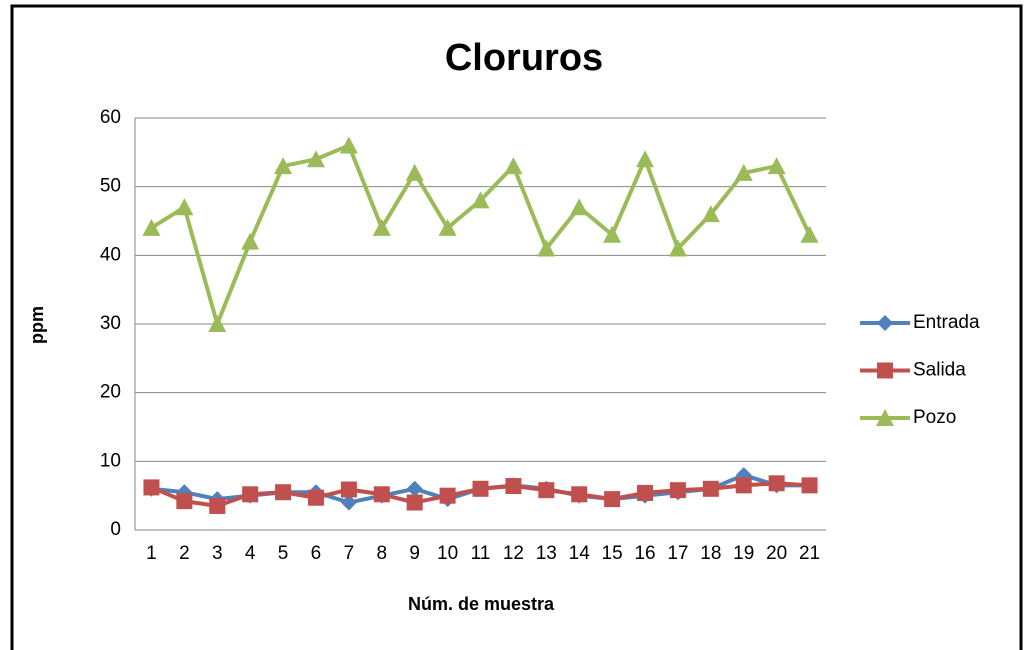 The width and height of the screenshot is (1024, 650). I want to click on y-tick-label: 40, so click(110, 254).